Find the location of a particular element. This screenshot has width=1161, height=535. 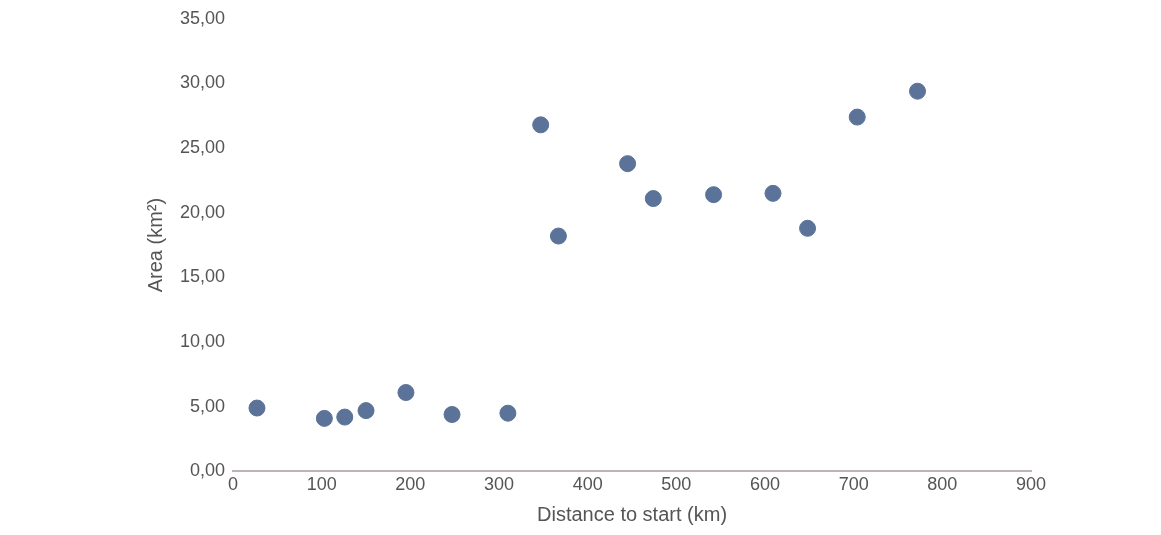

x-tick-label: 400 is located at coordinates (587, 484).